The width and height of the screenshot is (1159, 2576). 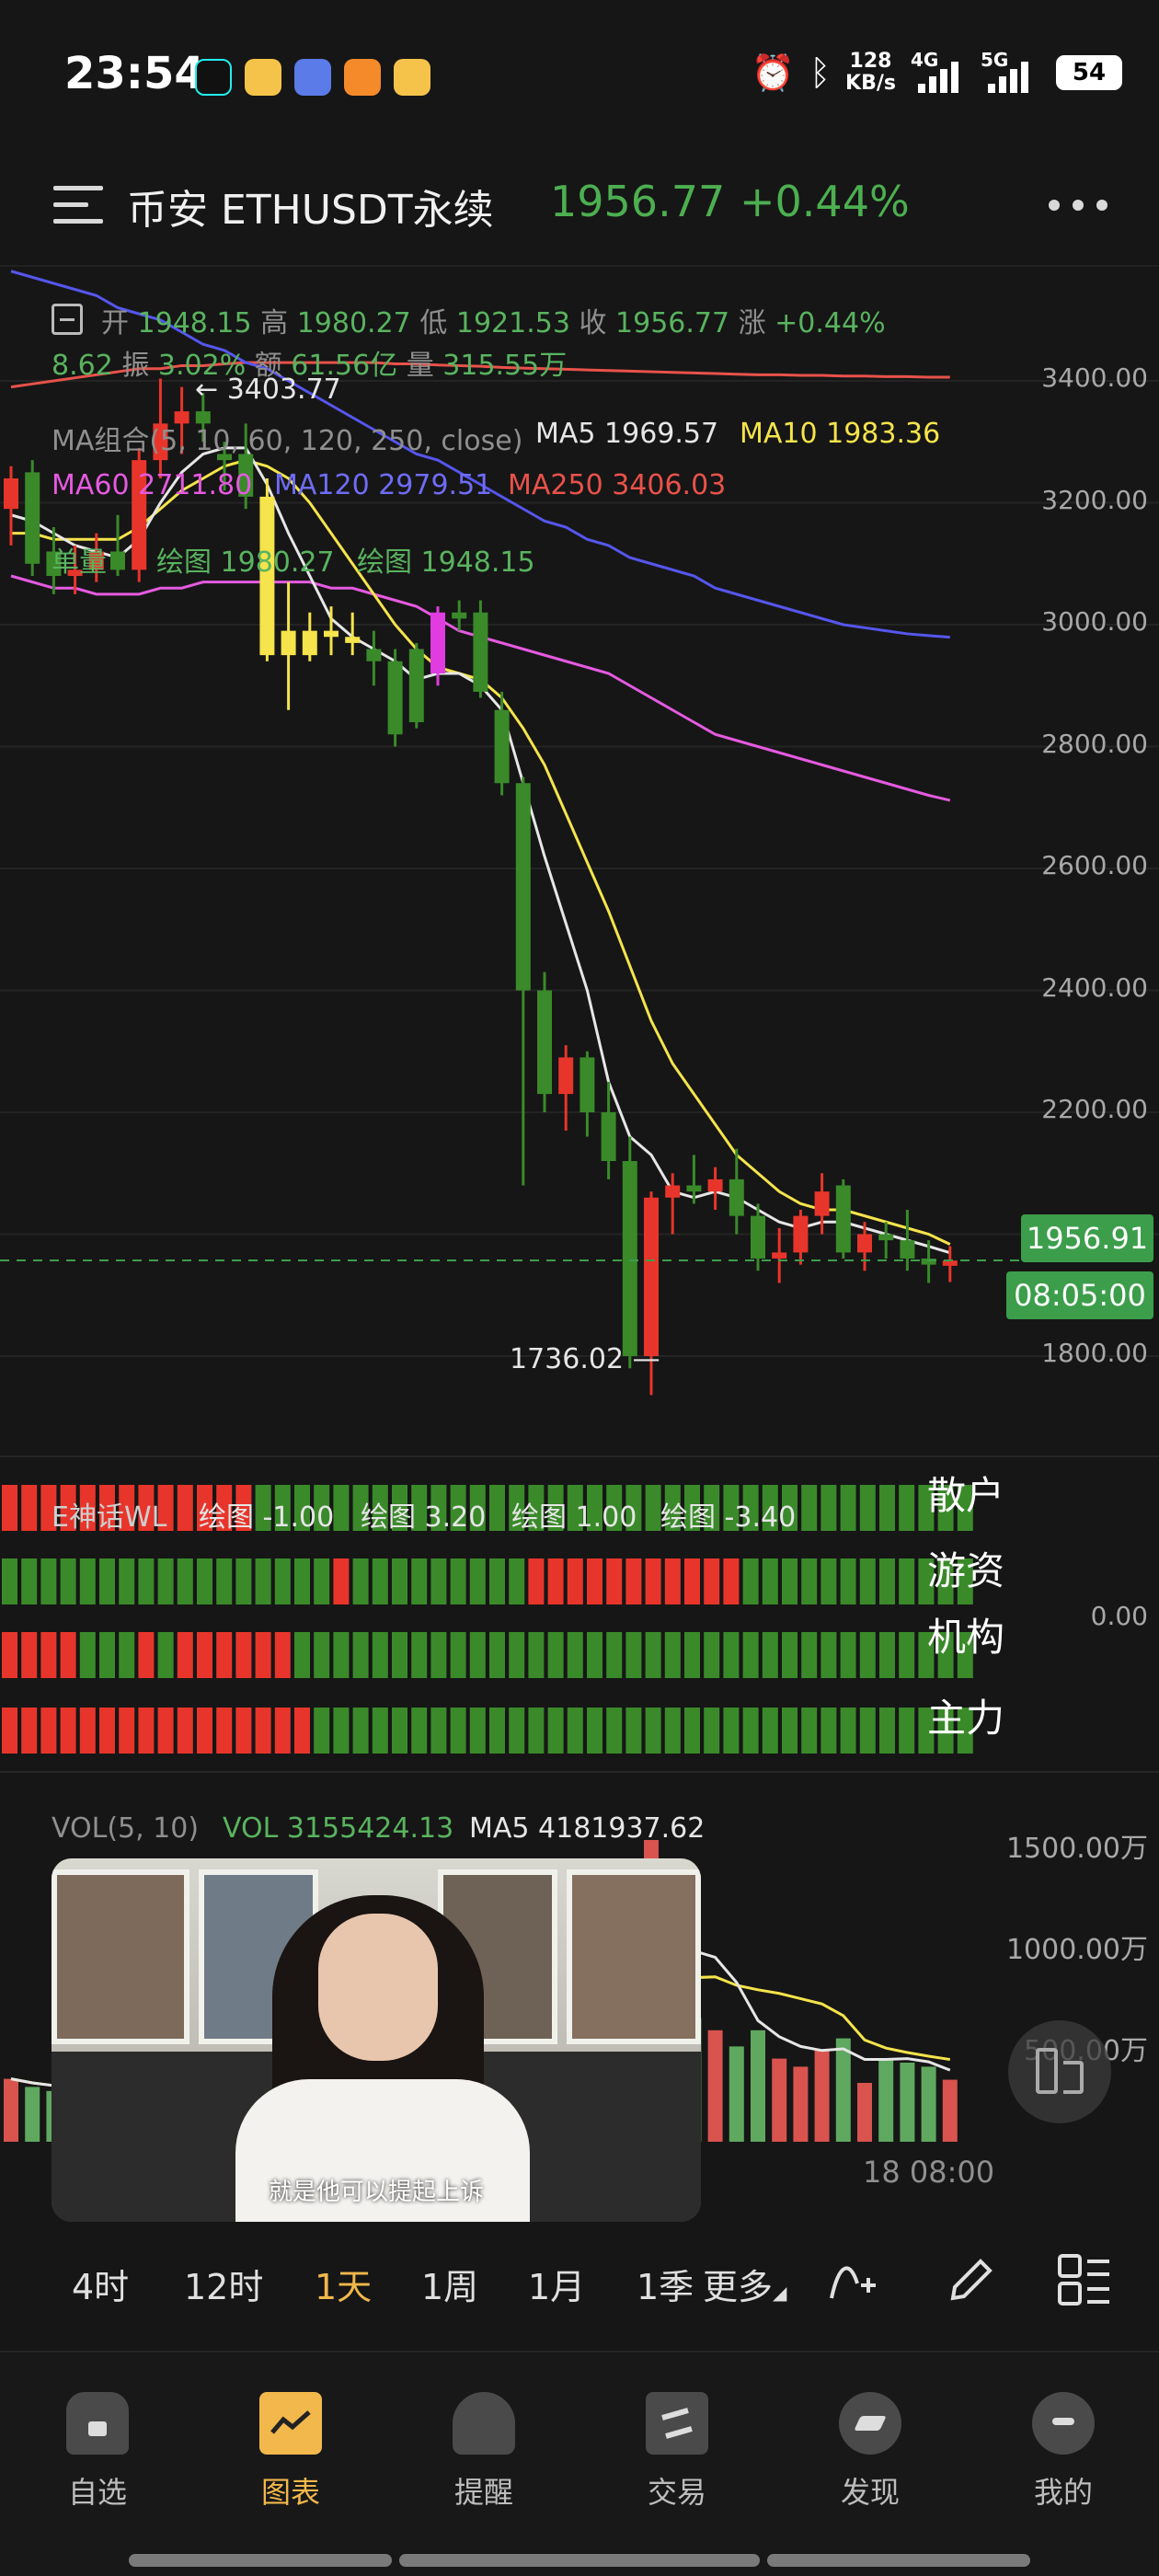 What do you see at coordinates (224, 2287) in the screenshot?
I see `period-12h: 12时` at bounding box center [224, 2287].